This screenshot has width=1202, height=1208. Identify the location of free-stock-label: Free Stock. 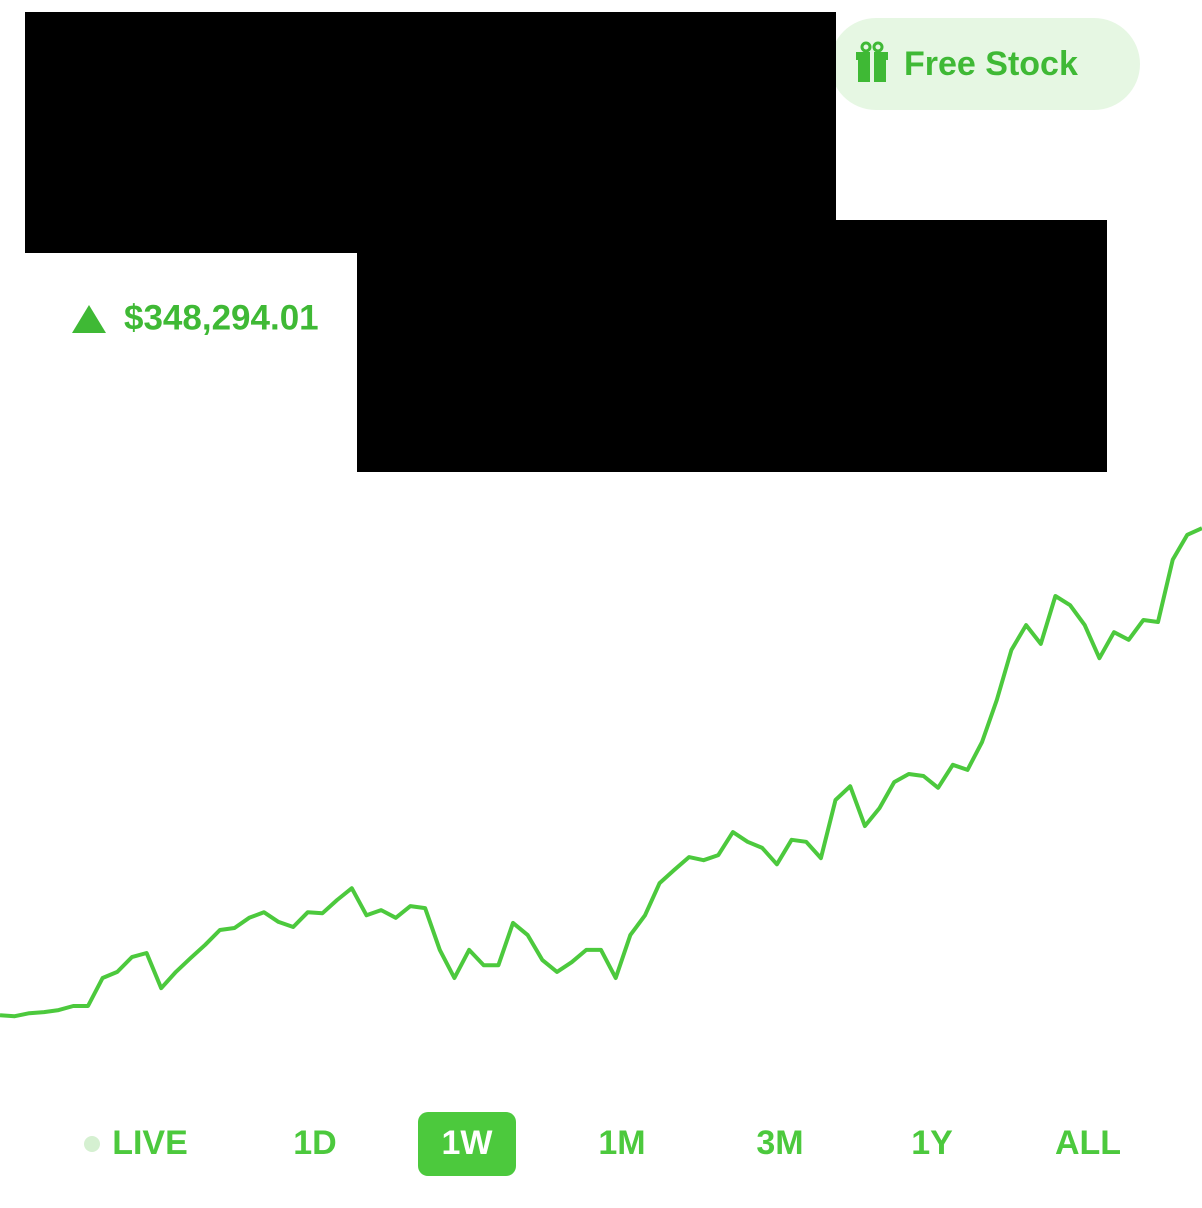
(991, 64).